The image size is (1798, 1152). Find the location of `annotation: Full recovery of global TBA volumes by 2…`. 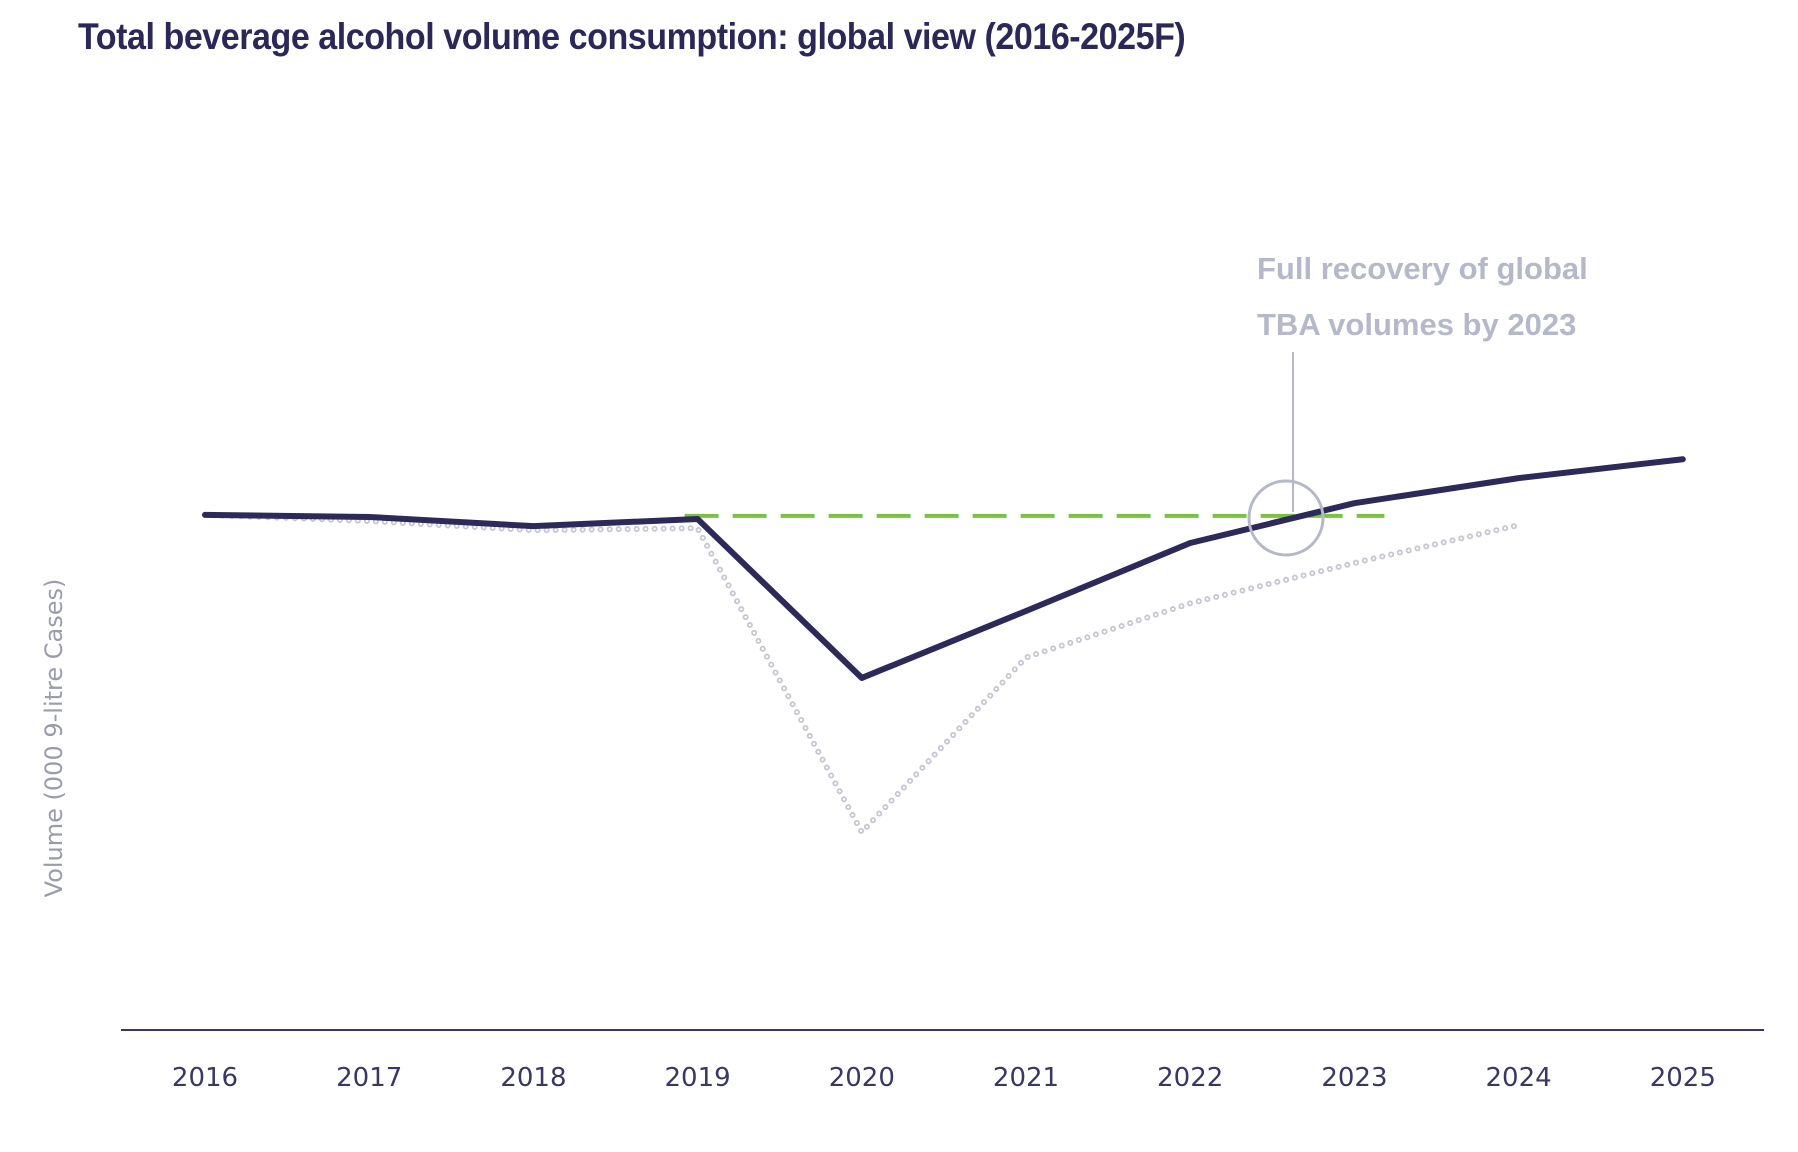

annotation: Full recovery of global TBA volumes by 2… is located at coordinates (1417, 404).